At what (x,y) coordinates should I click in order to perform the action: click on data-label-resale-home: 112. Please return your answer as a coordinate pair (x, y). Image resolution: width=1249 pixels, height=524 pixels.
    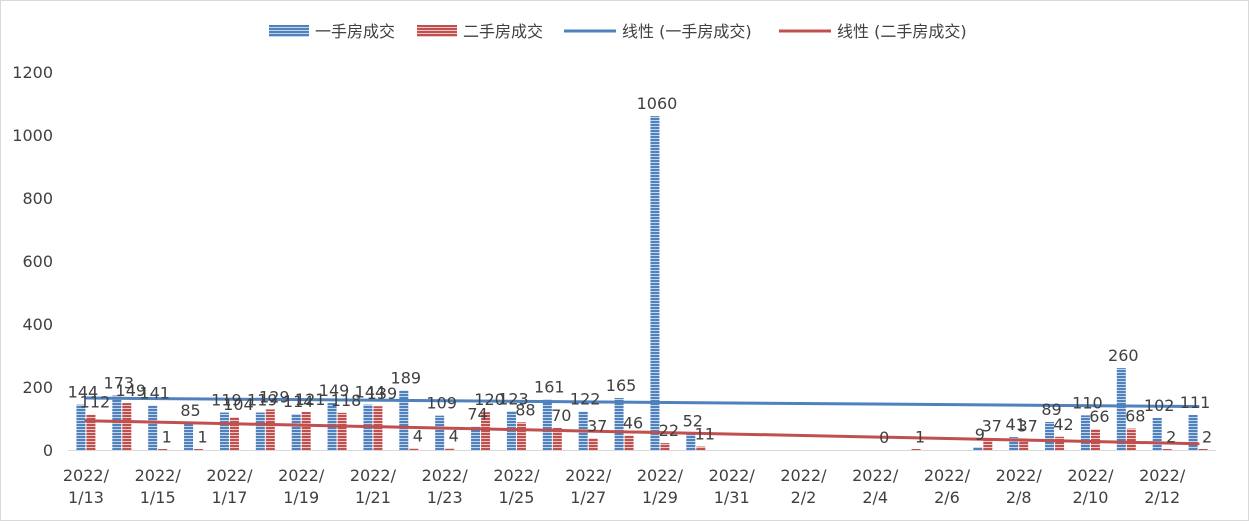
    Looking at the image, I should click on (95, 402).